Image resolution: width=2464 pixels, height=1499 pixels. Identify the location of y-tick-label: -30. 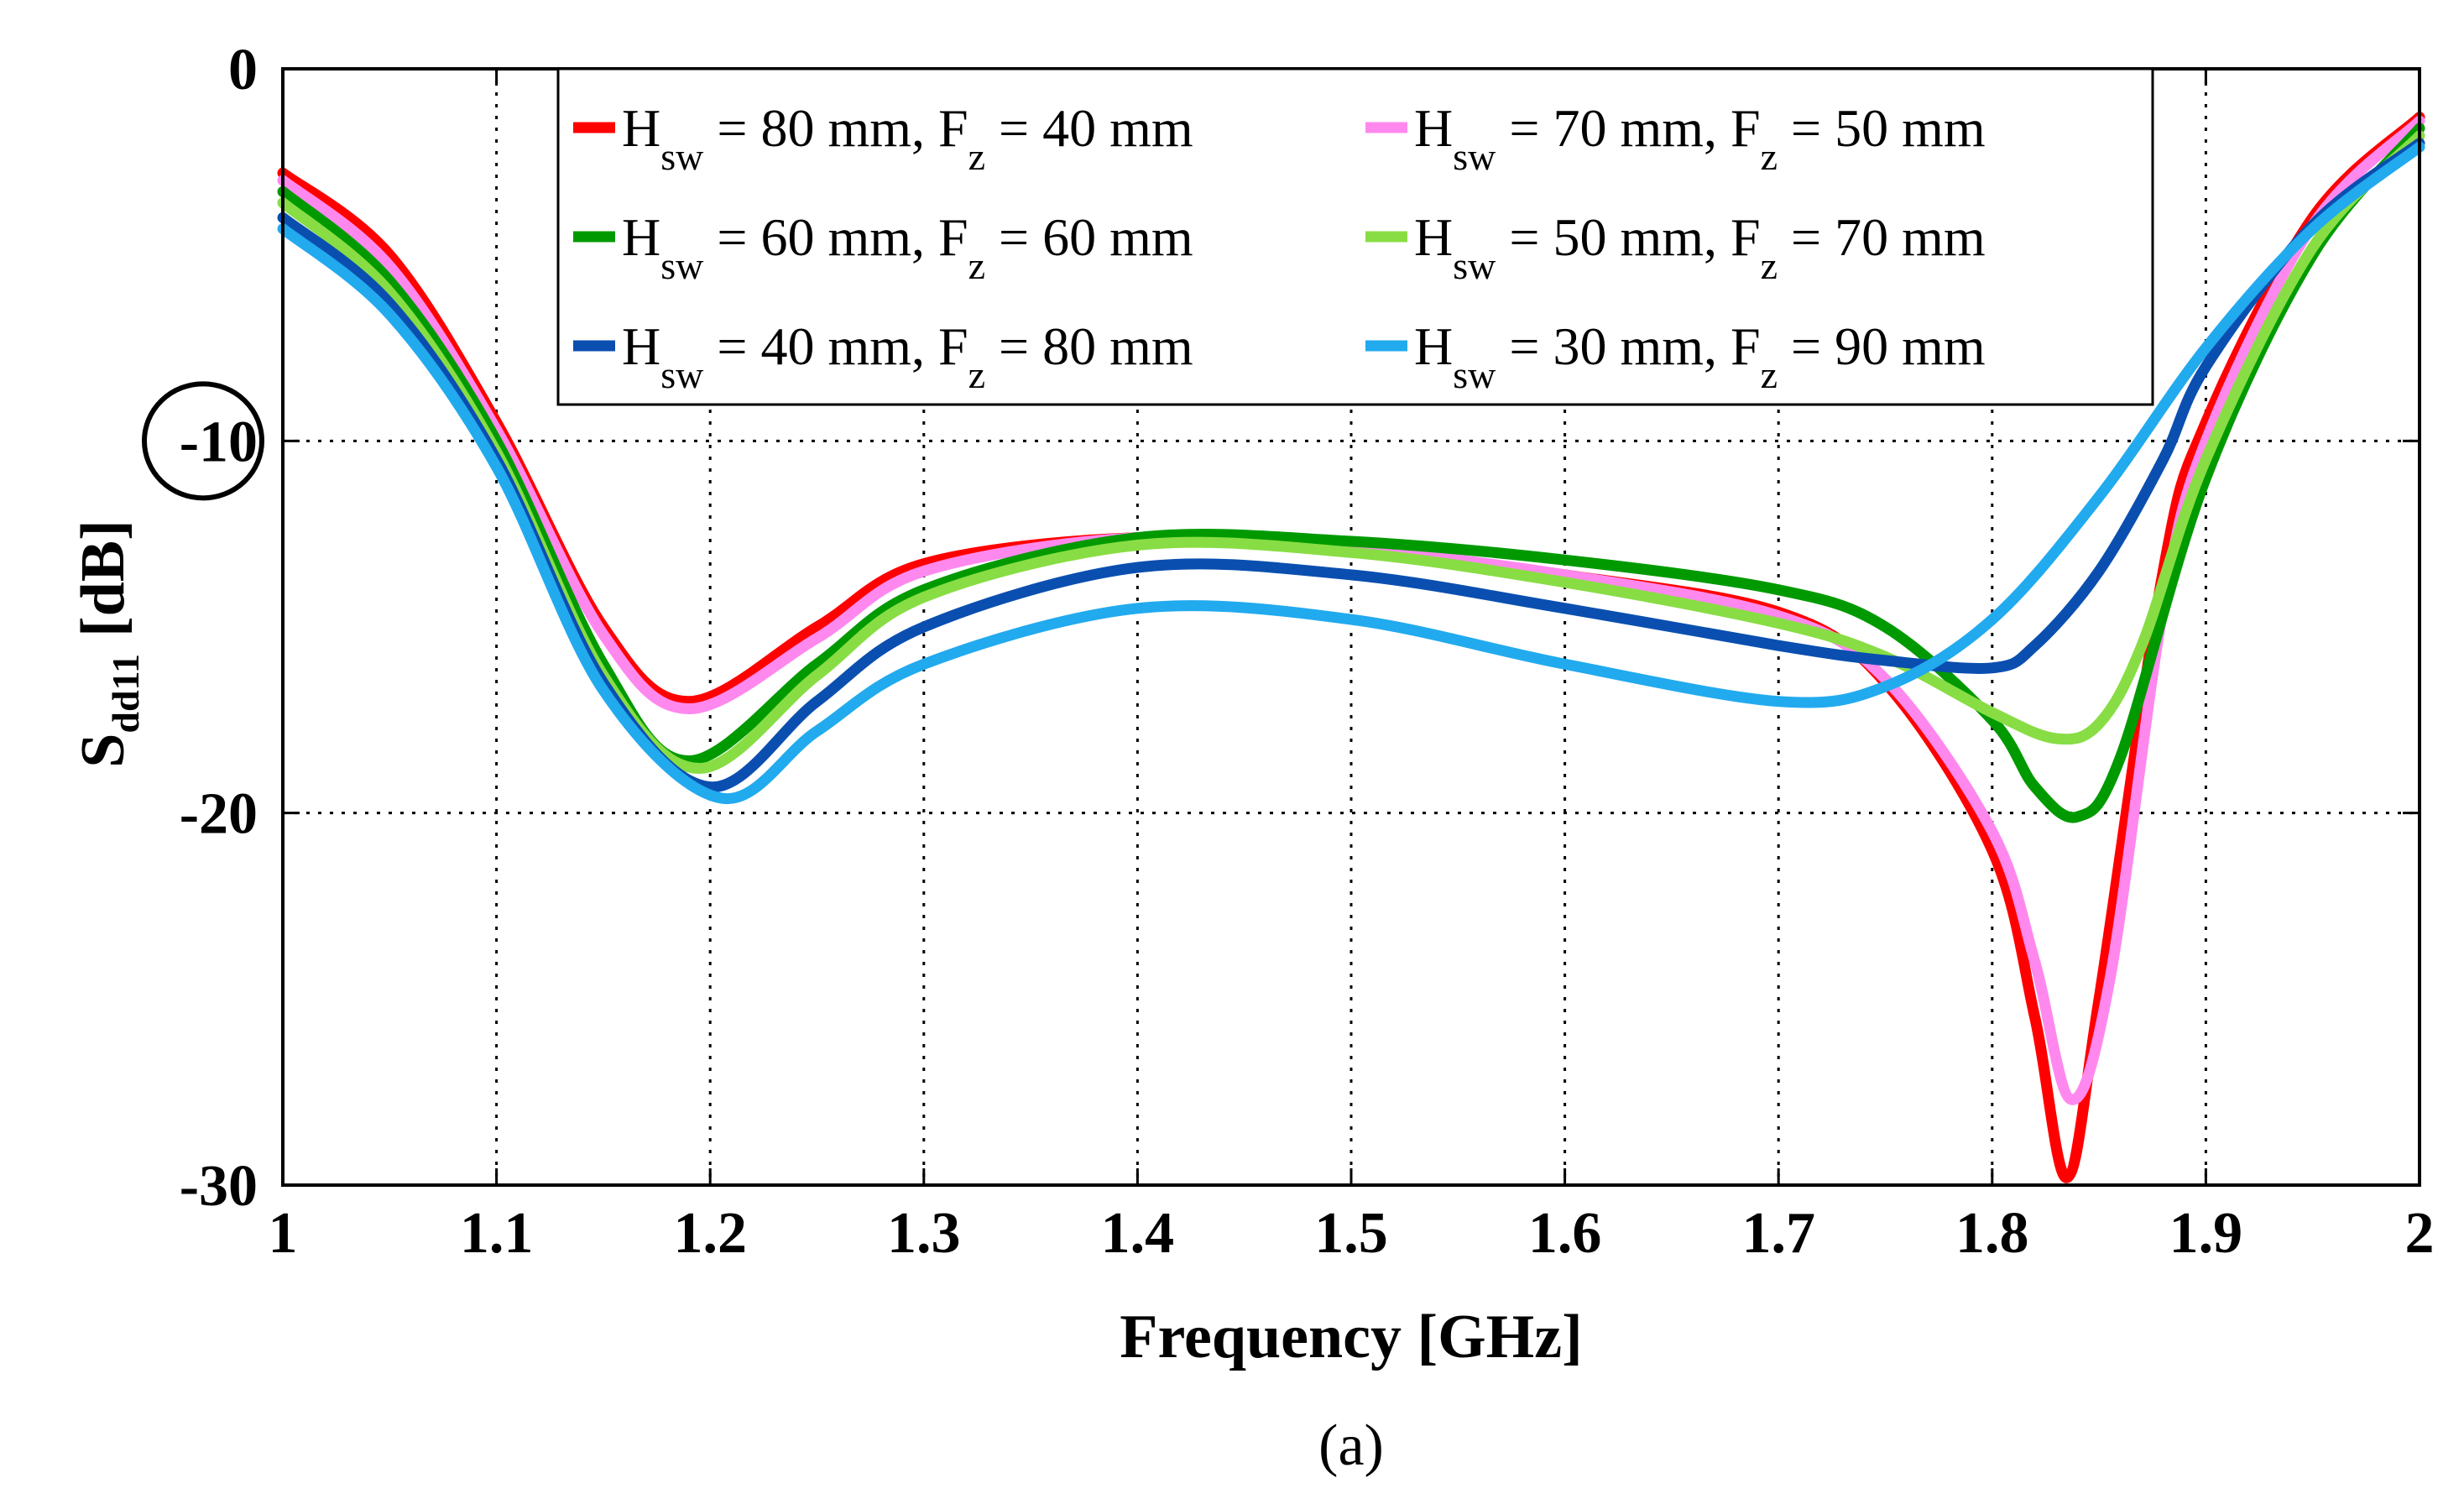
(219, 1186).